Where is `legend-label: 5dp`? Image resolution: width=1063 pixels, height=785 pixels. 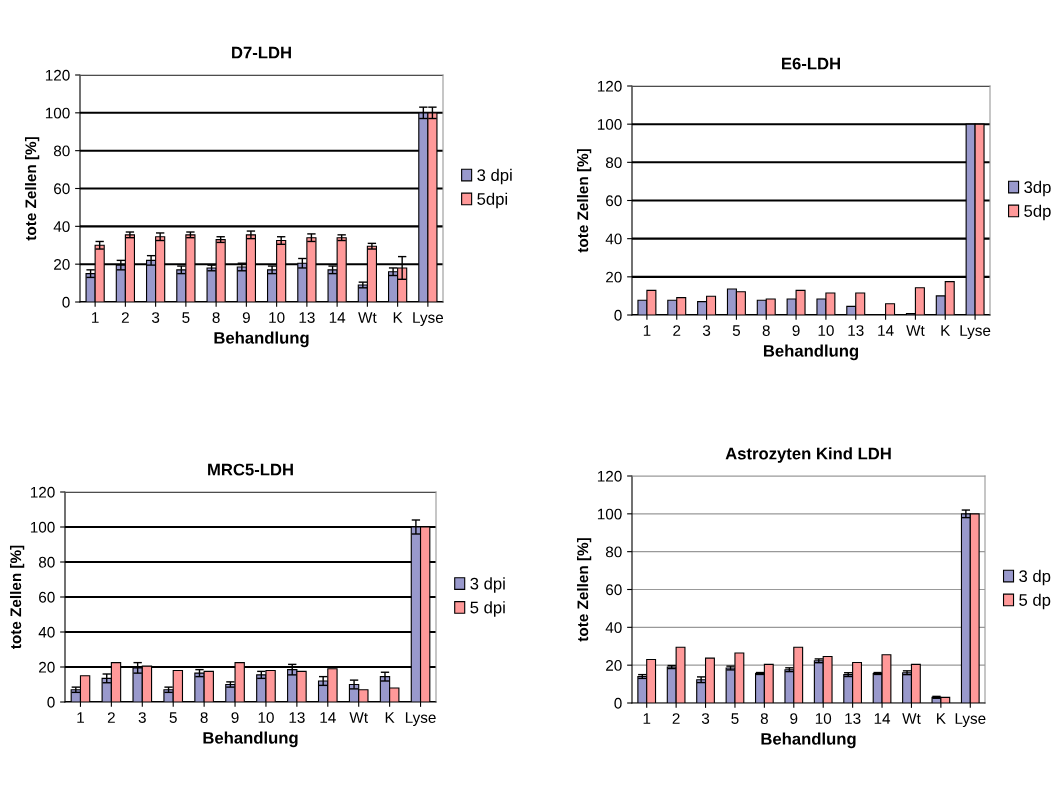 legend-label: 5dp is located at coordinates (1037, 212).